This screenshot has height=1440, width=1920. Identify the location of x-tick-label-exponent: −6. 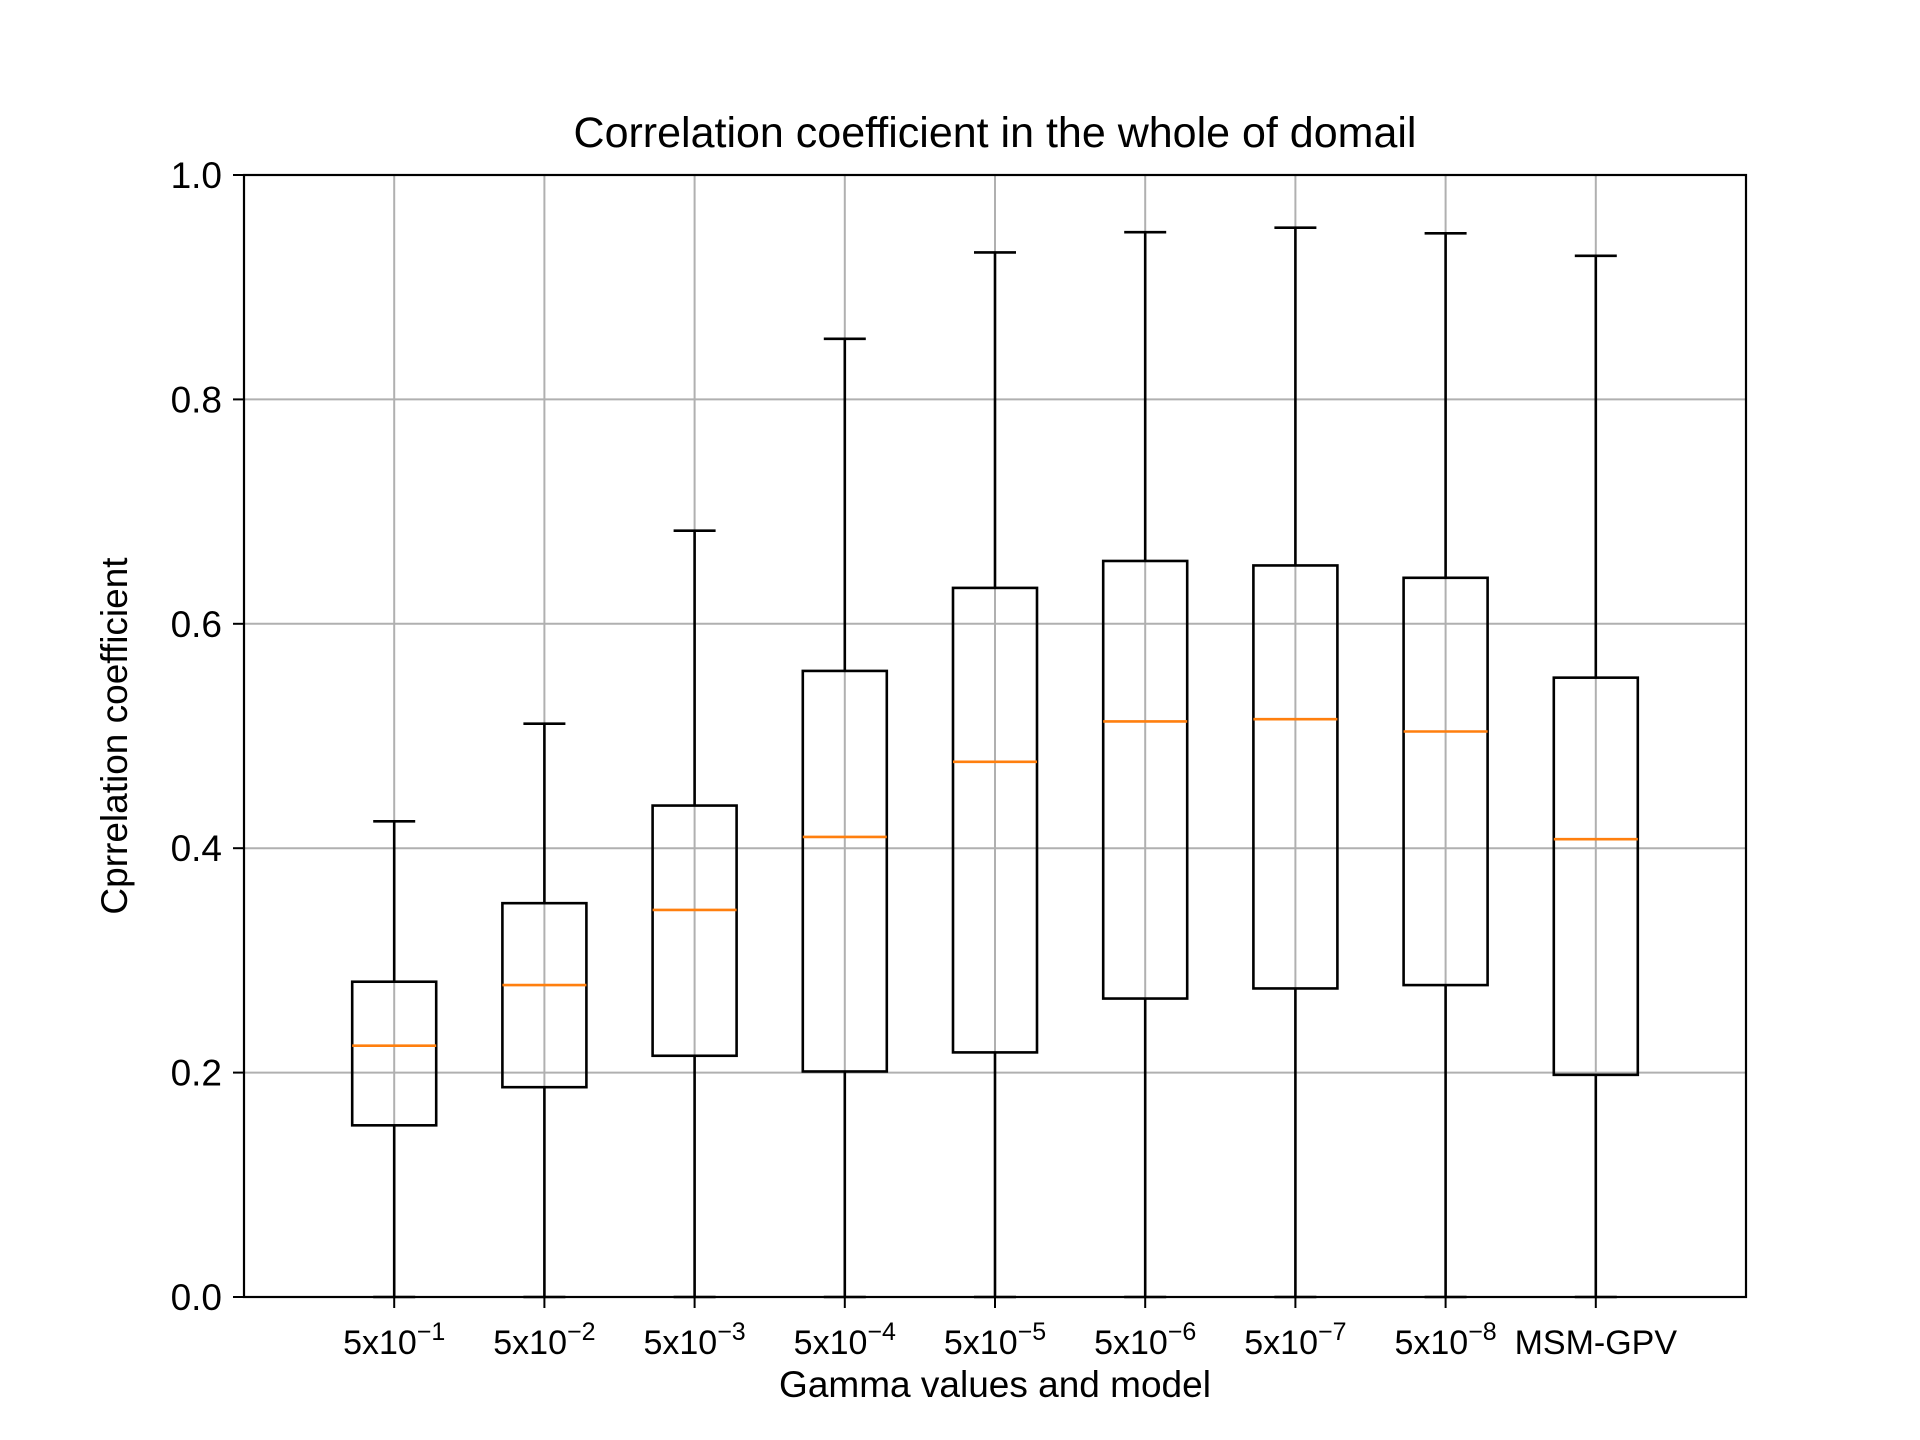
(1182, 1332).